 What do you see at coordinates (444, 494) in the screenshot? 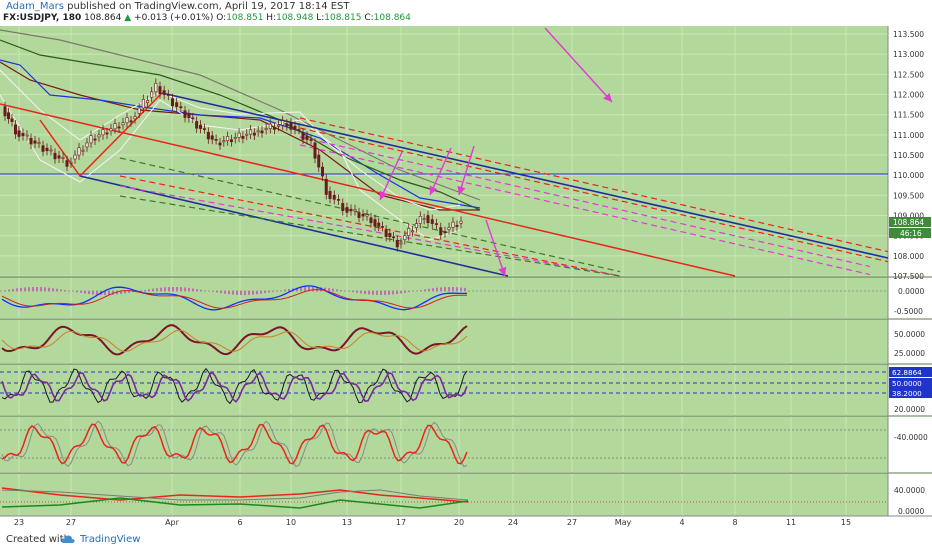
I see `panel-dmi-bg` at bounding box center [444, 494].